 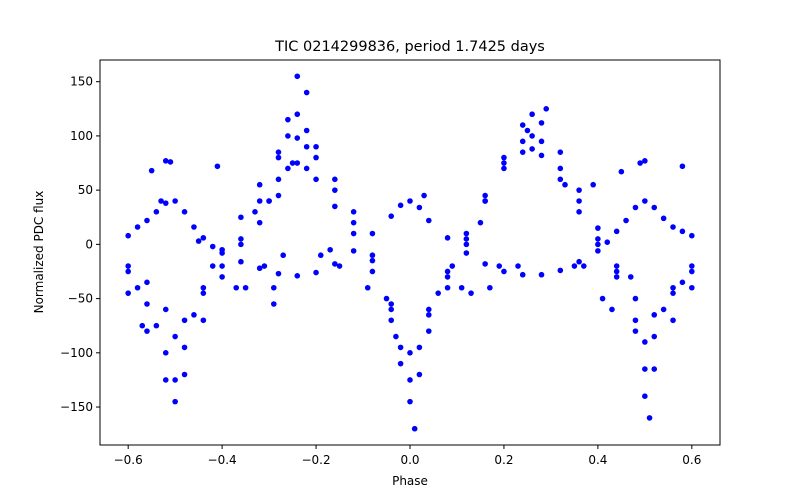 I want to click on y-axis: −150 −100 −50 0 50 100 150, so click(x=80, y=244).